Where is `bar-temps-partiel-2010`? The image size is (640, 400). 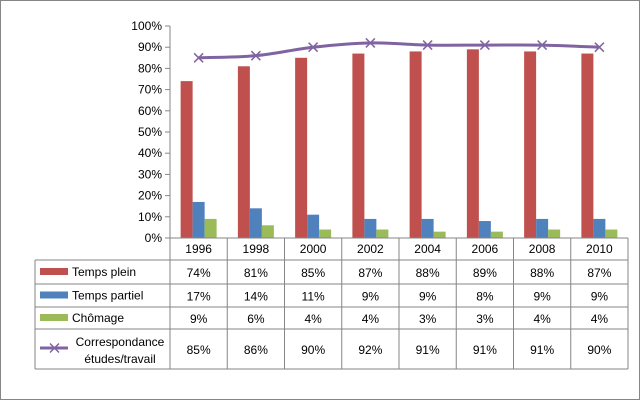 bar-temps-partiel-2010 is located at coordinates (599, 228).